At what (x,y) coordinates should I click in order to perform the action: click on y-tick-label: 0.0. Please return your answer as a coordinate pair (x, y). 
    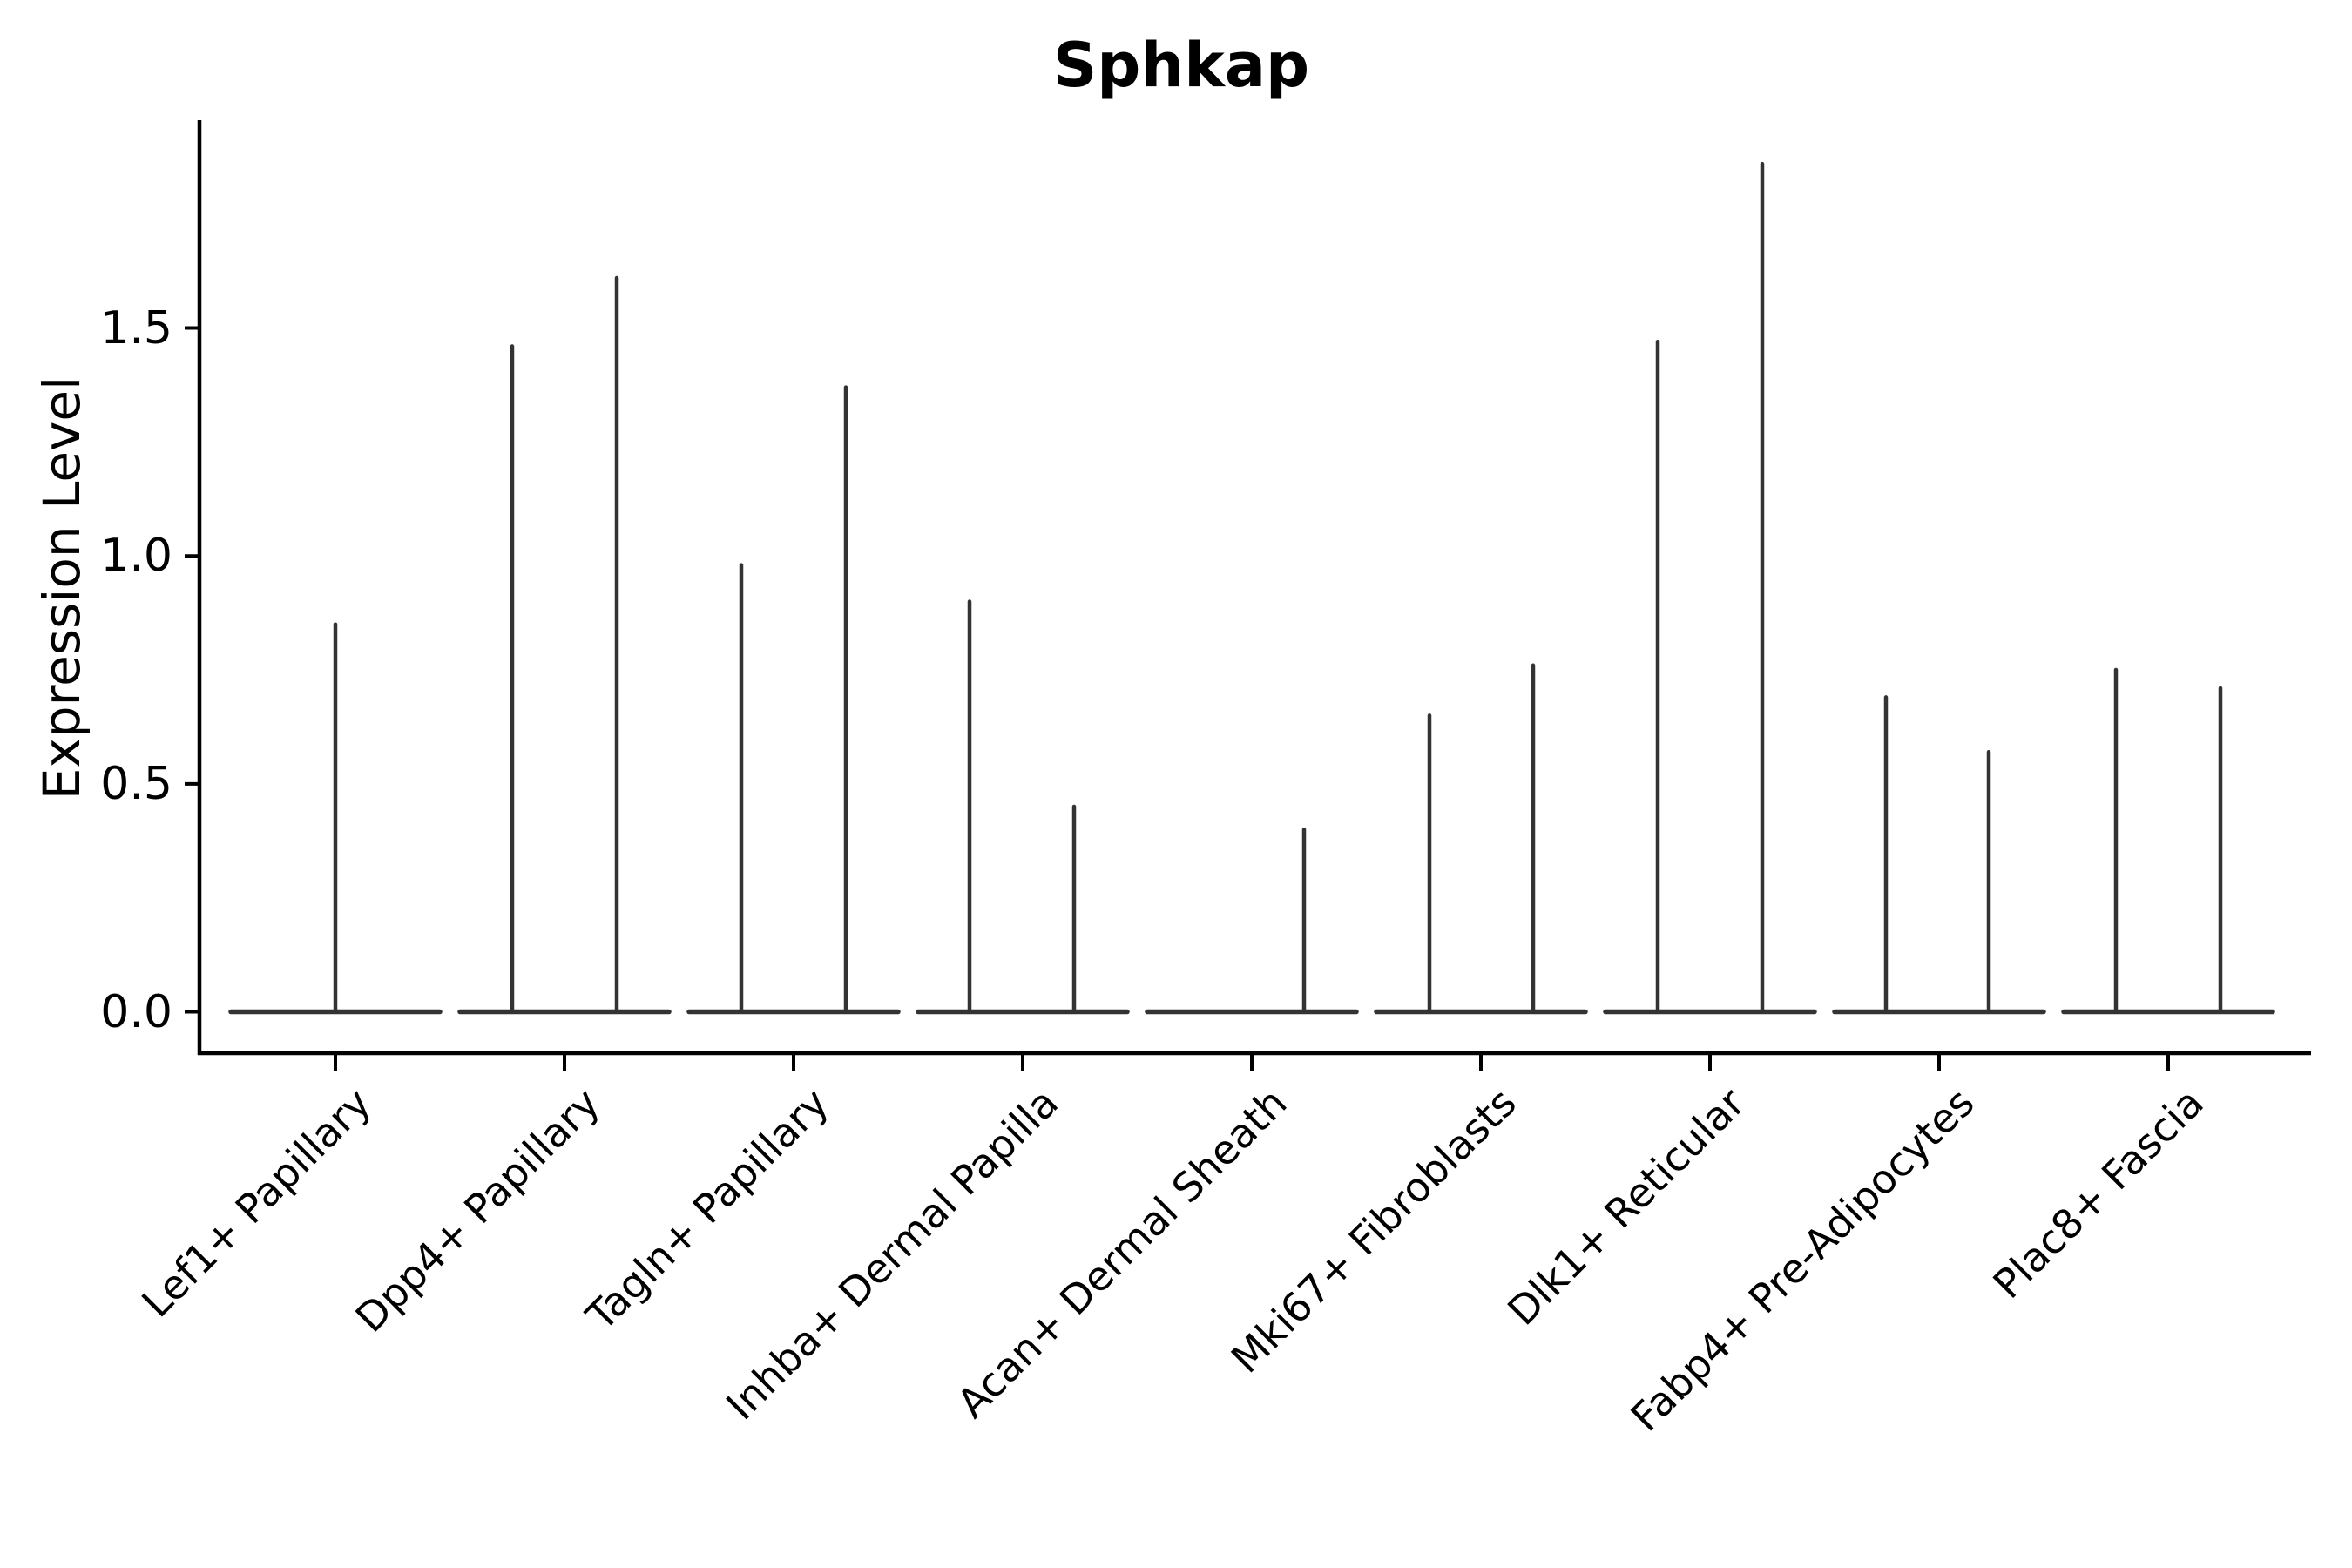
    Looking at the image, I should click on (136, 1012).